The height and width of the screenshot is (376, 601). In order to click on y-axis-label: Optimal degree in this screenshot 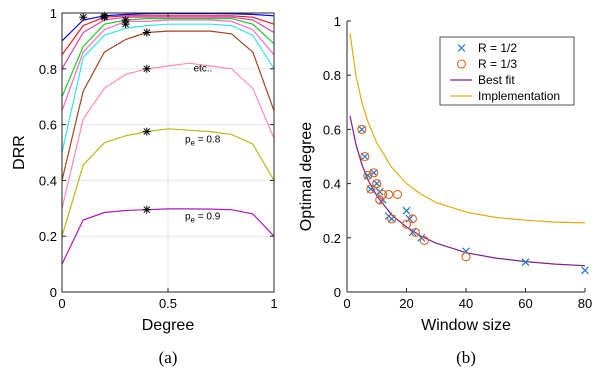, I will do `click(306, 176)`.